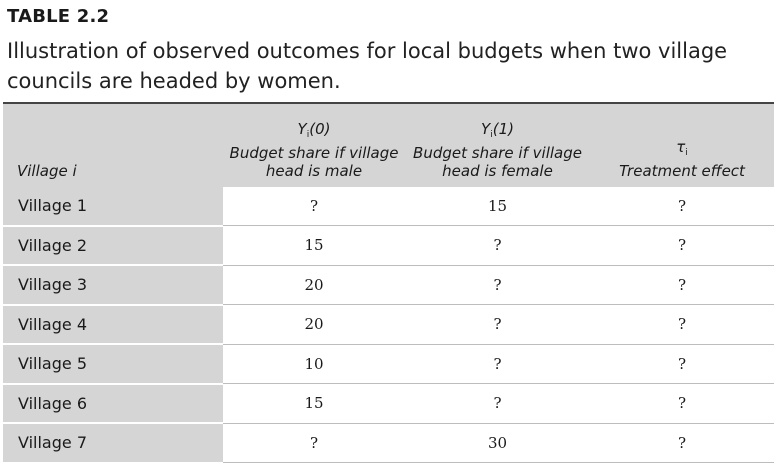  Describe the element at coordinates (388, 103) in the screenshot. I see `table-top-rule` at that location.